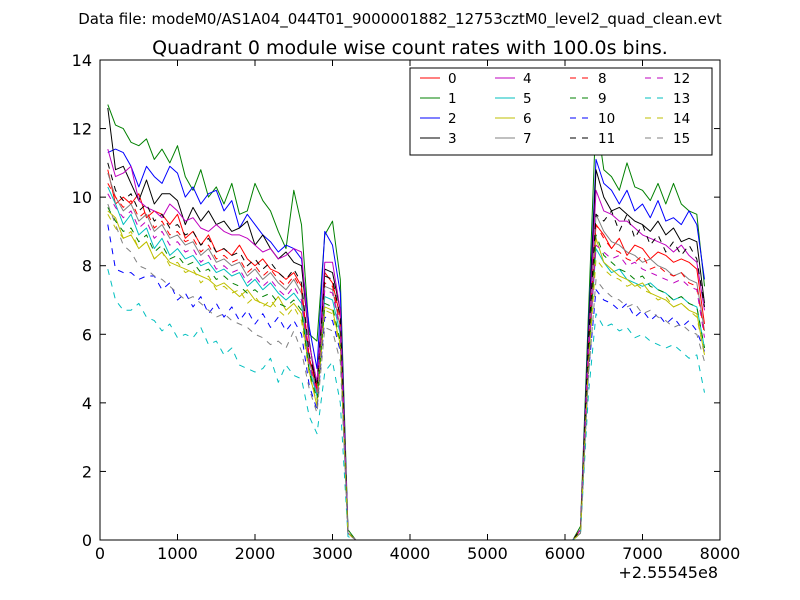 Image resolution: width=800 pixels, height=600 pixels. I want to click on y-tick-label: 14, so click(82, 60).